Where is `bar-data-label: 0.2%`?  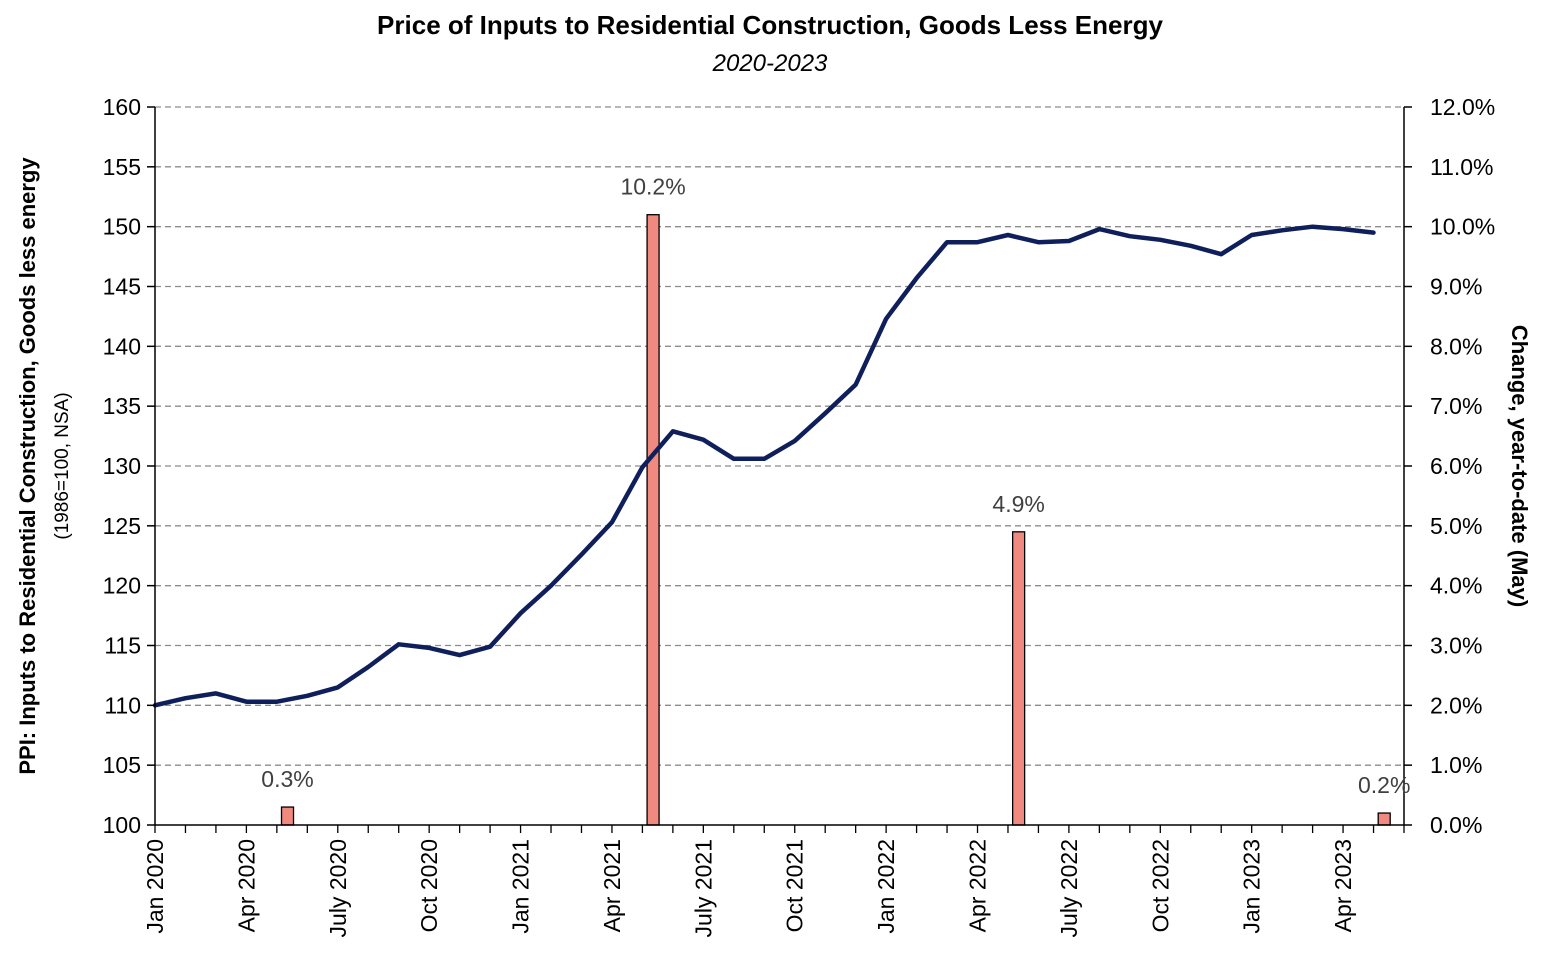 bar-data-label: 0.2% is located at coordinates (1384, 785).